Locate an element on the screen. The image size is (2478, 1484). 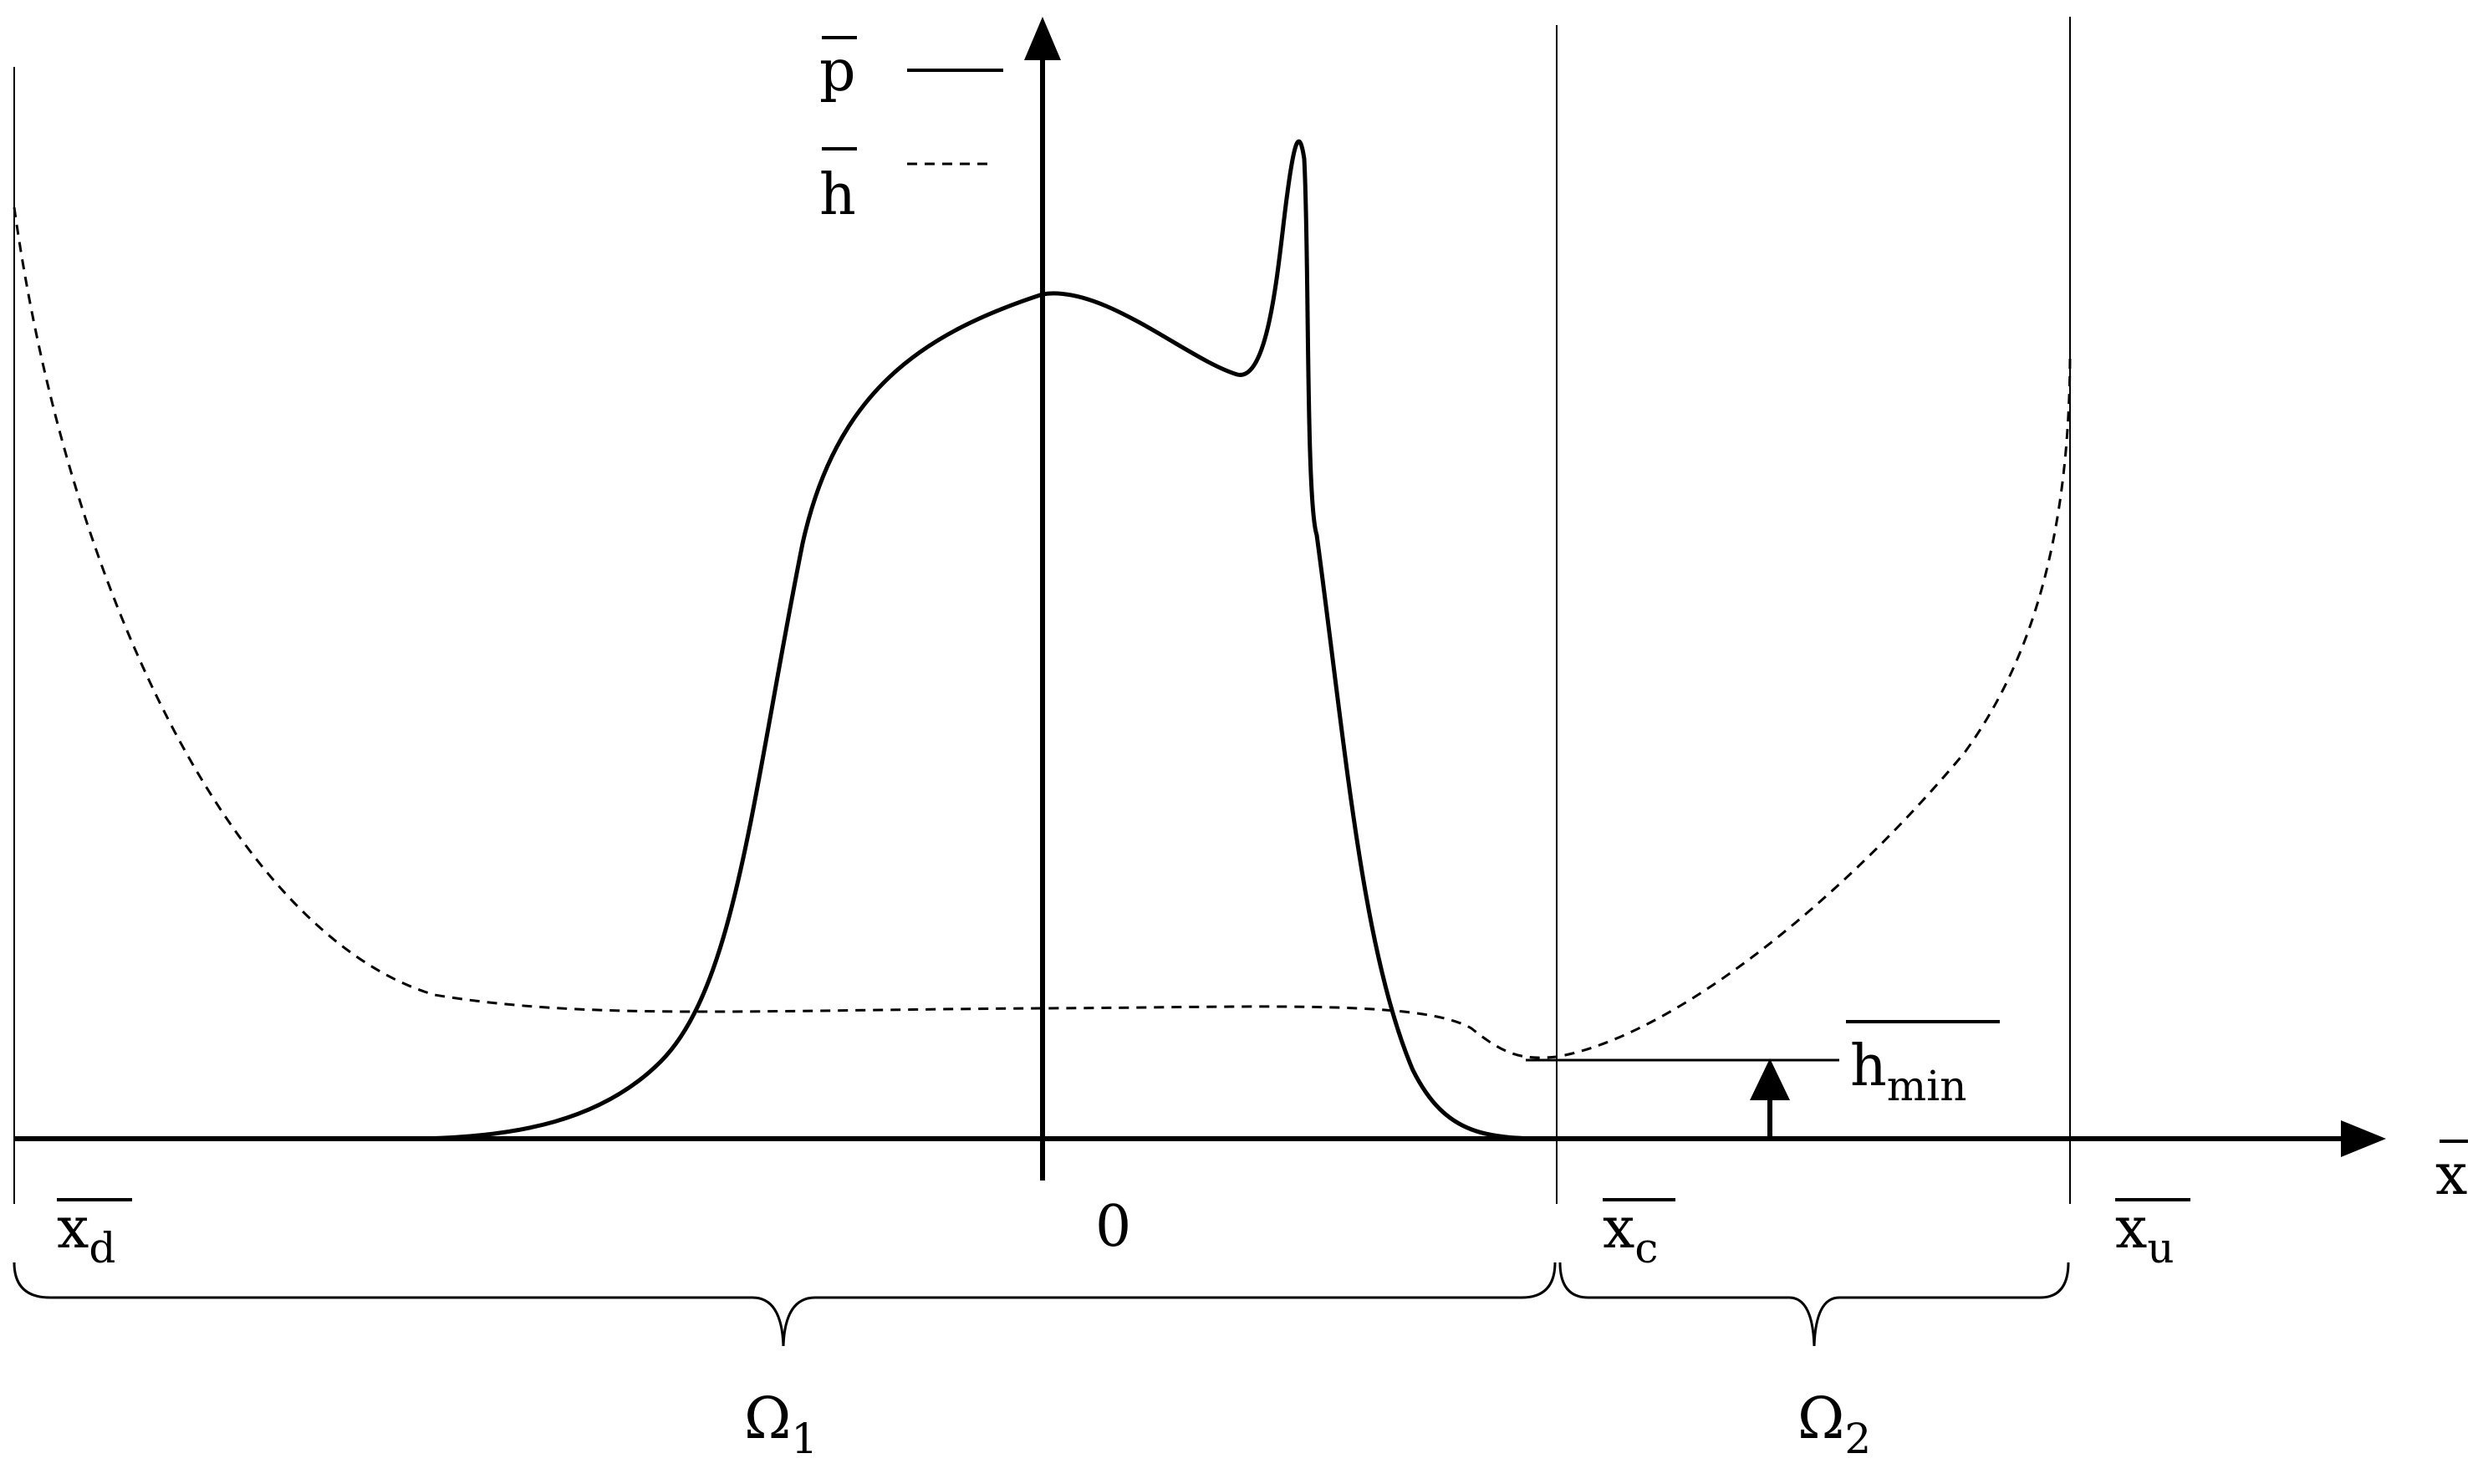
x-axis-label: x is located at coordinates (2451, 1175).